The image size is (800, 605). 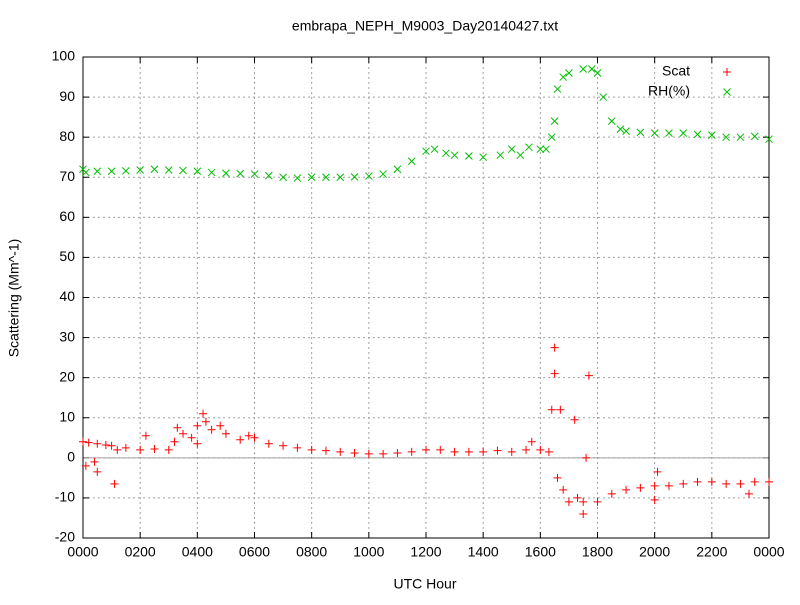 What do you see at coordinates (67, 216) in the screenshot?
I see `y-tick-label: 60` at bounding box center [67, 216].